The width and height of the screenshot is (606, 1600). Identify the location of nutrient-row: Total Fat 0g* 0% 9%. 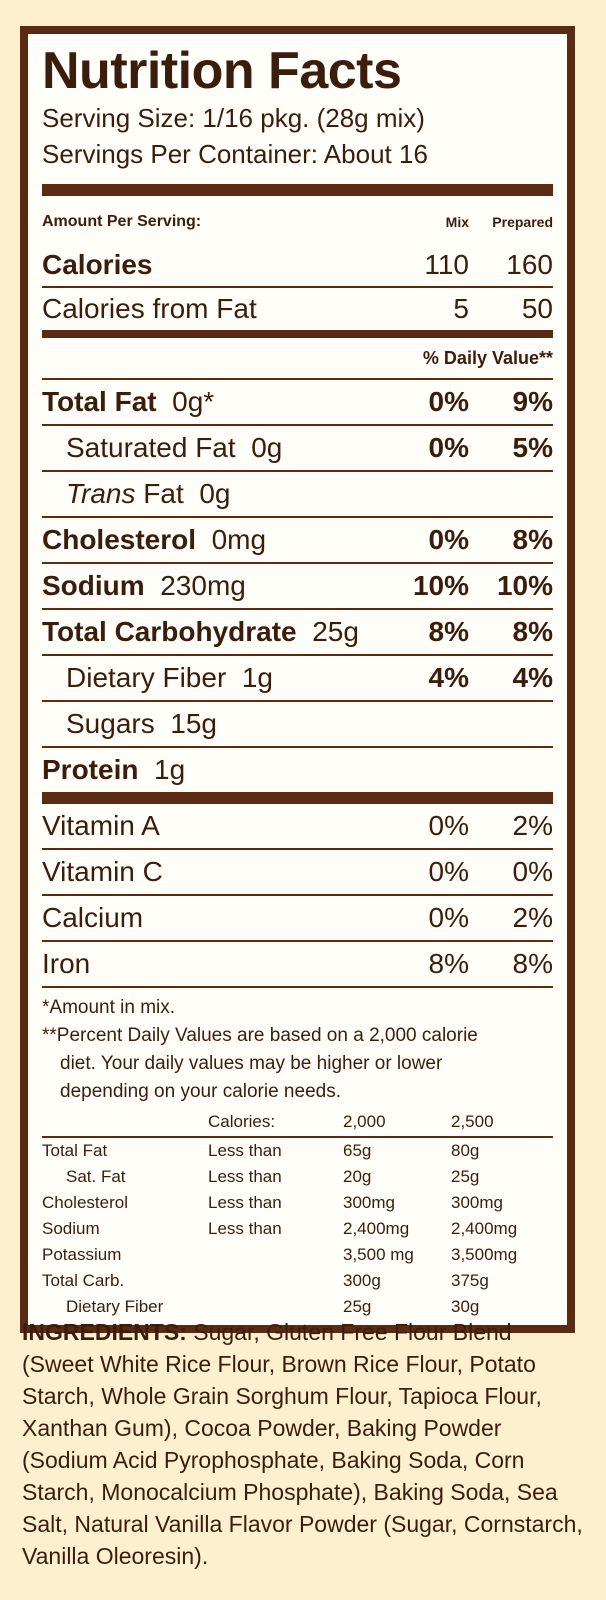
(297, 401).